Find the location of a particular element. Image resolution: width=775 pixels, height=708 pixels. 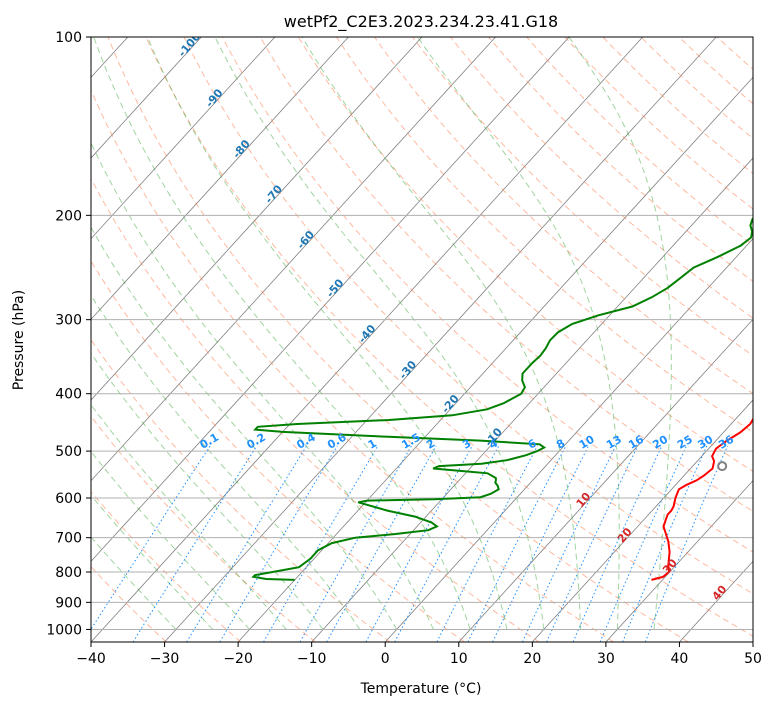

y-tick-label: 100 is located at coordinates (68, 38).